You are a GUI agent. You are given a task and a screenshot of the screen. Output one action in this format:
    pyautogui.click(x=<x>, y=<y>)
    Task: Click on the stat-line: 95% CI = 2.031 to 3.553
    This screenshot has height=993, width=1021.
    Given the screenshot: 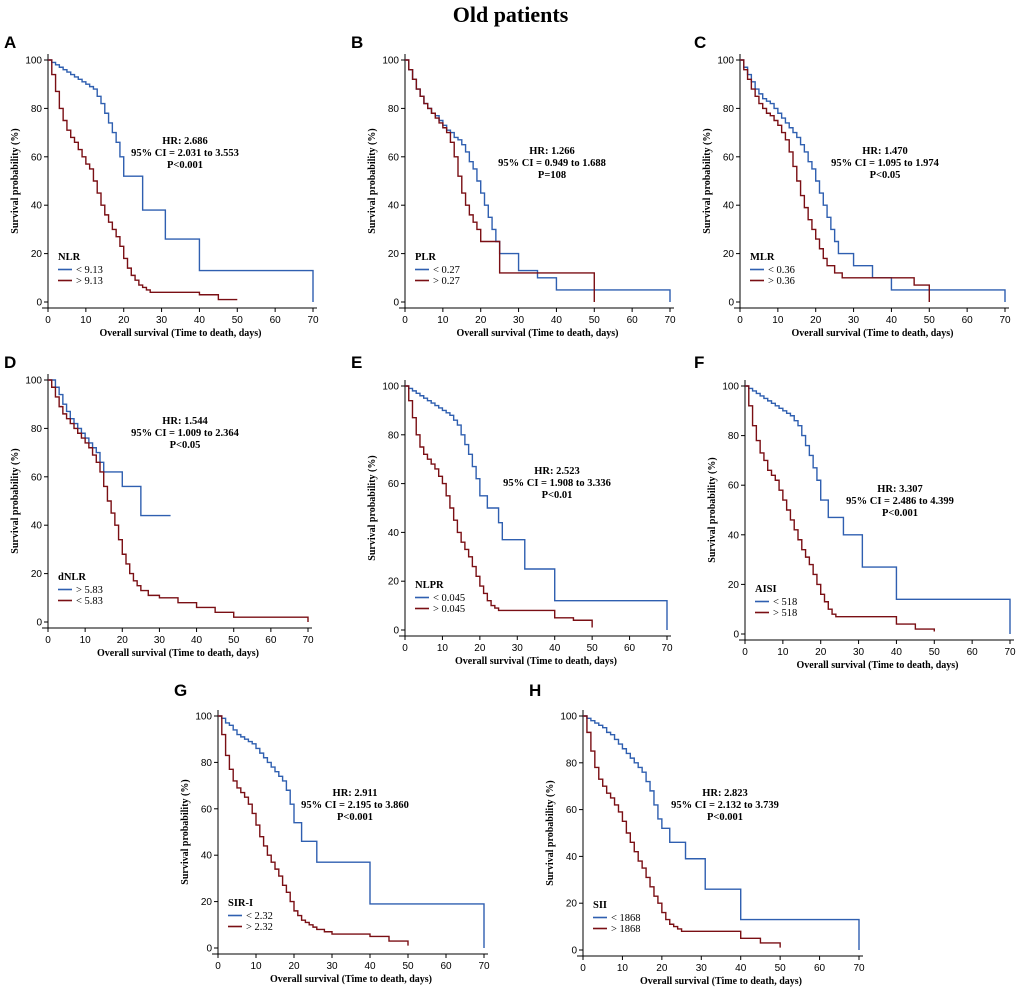 What is the action you would take?
    pyautogui.click(x=185, y=153)
    